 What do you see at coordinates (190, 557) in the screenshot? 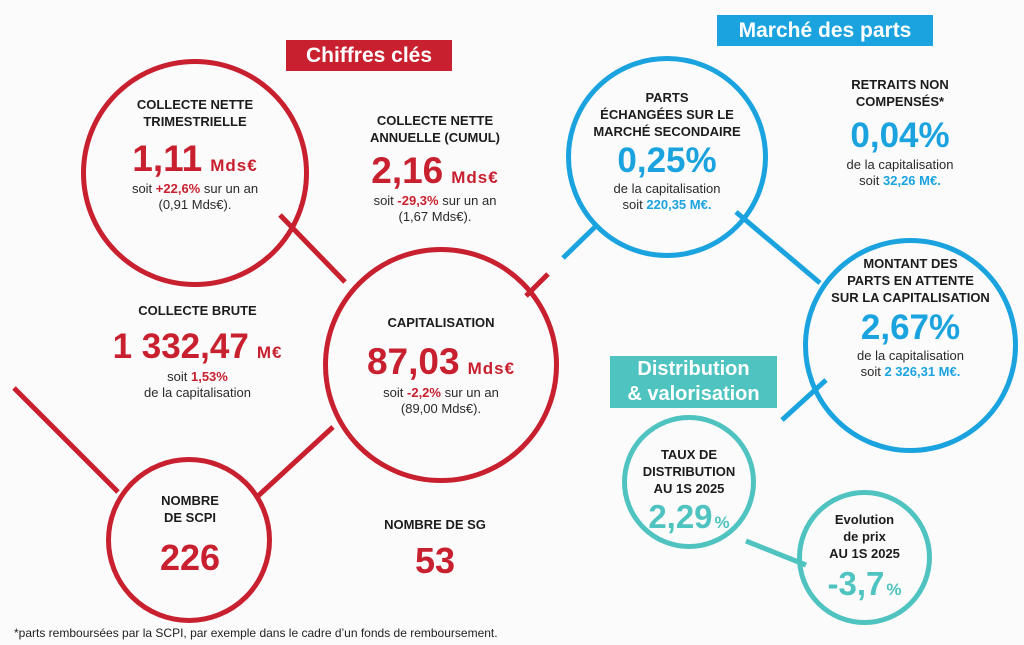
I see `stat-value: 226` at bounding box center [190, 557].